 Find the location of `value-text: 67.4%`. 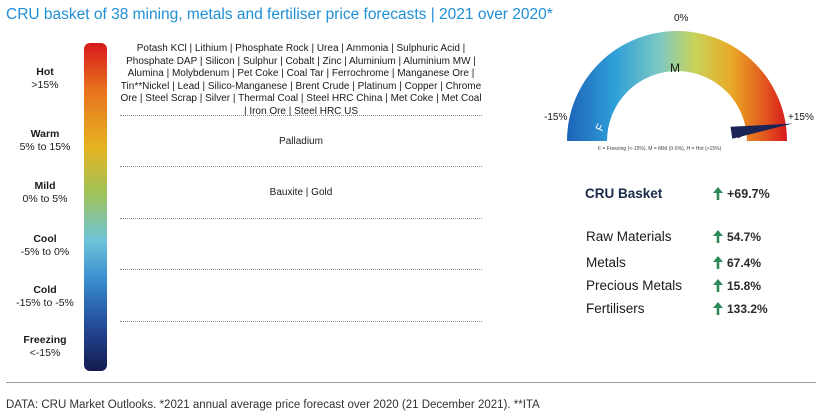

value-text: 67.4% is located at coordinates (744, 263).